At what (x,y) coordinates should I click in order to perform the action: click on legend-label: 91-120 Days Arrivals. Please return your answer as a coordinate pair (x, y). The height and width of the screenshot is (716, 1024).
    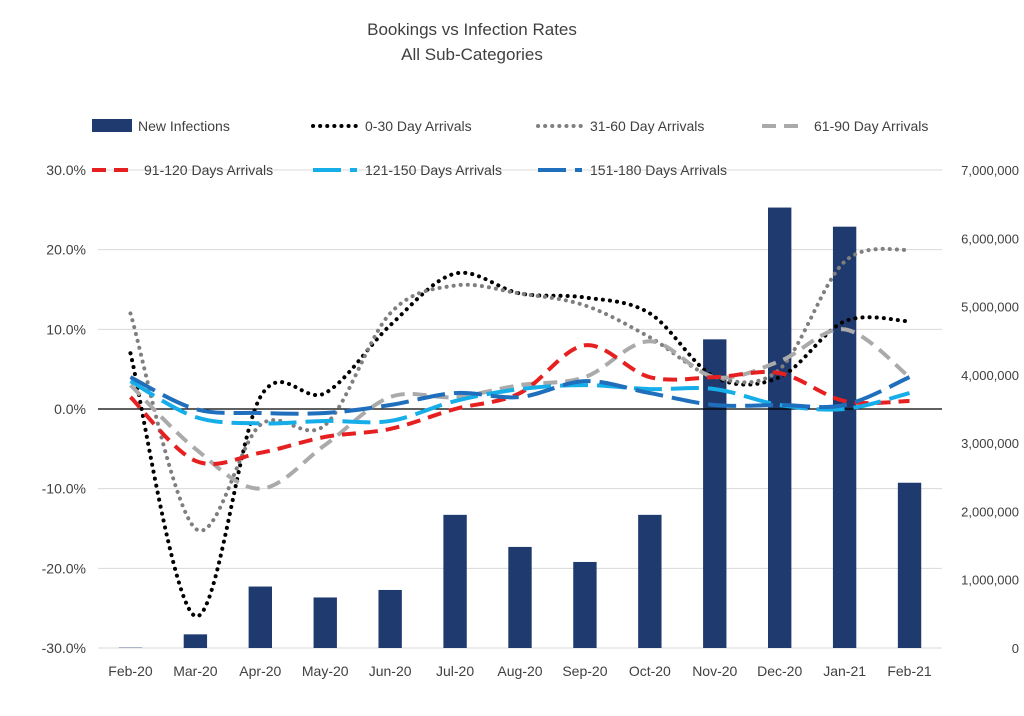
    Looking at the image, I should click on (208, 170).